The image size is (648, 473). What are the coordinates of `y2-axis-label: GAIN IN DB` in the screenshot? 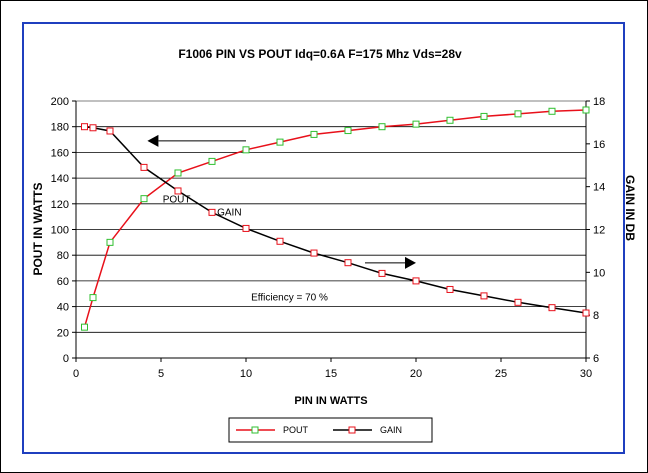 It's located at (630, 208).